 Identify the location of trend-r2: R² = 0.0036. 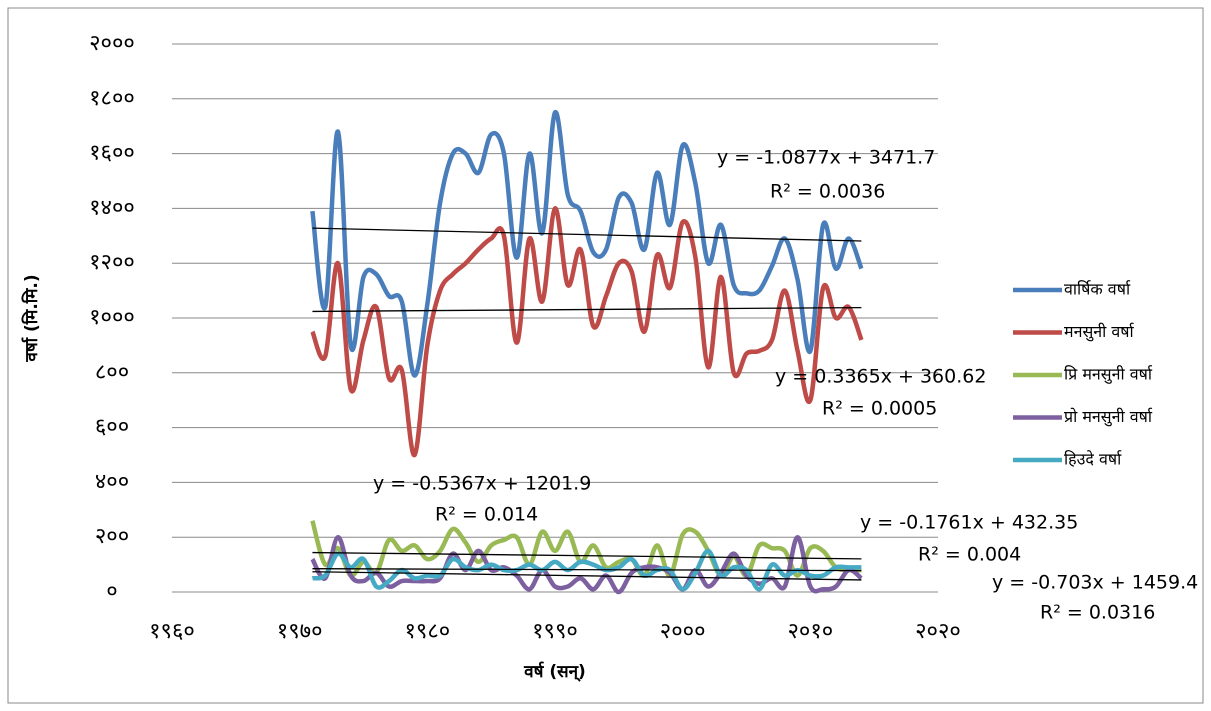
(827, 192).